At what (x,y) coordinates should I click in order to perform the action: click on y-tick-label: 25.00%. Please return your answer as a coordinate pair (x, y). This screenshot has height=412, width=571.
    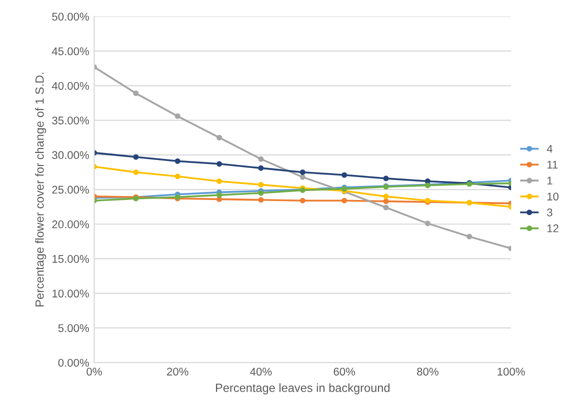
    Looking at the image, I should click on (70, 190).